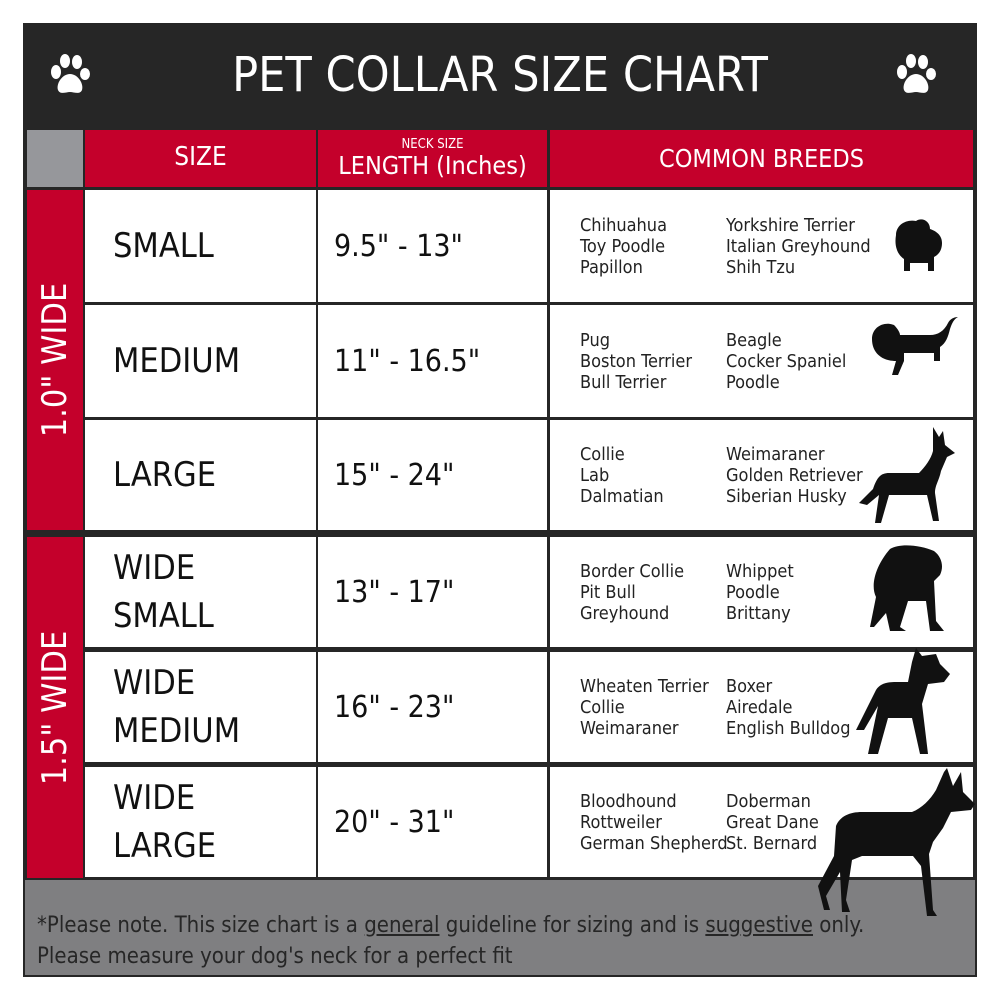 The height and width of the screenshot is (1000, 1000). I want to click on corner-cell, so click(55, 158).